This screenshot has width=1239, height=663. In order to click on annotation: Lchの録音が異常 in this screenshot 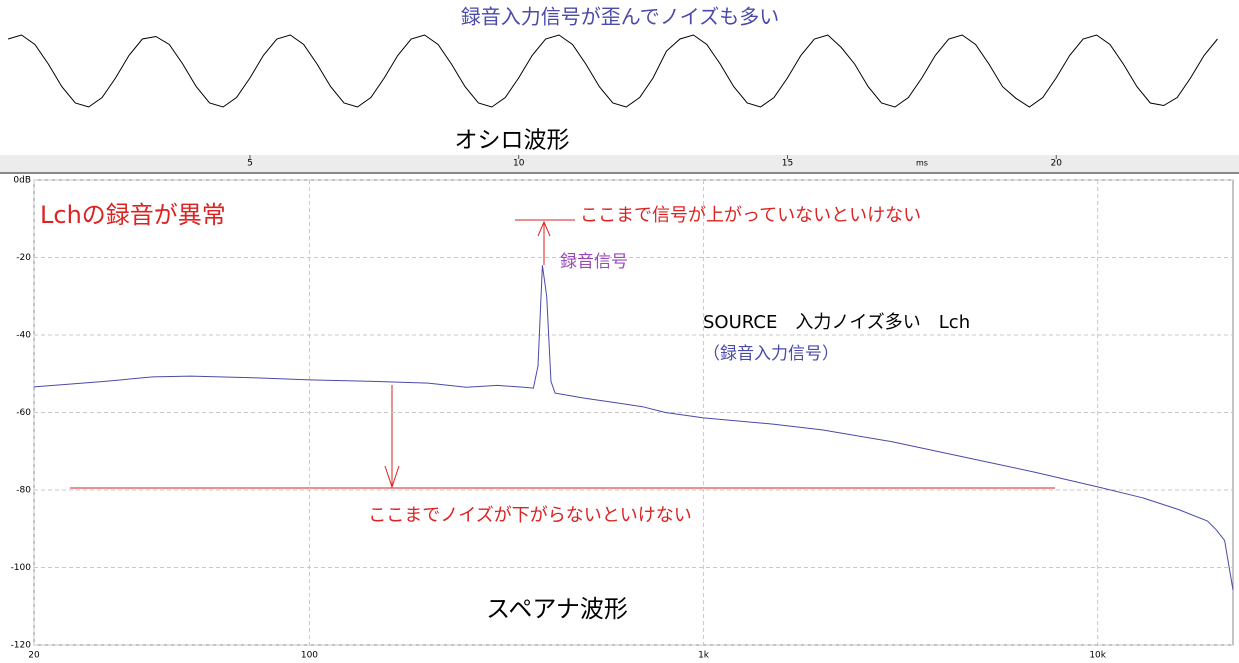, I will do `click(133, 215)`.